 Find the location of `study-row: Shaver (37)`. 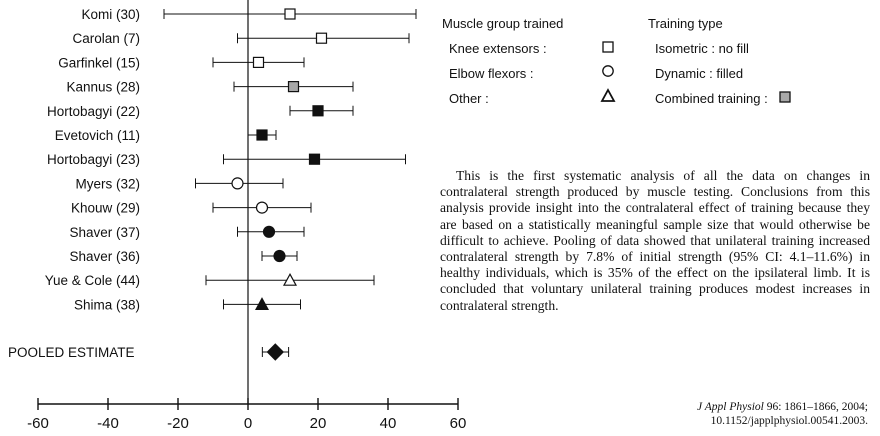

study-row: Shaver (37) is located at coordinates (187, 232).